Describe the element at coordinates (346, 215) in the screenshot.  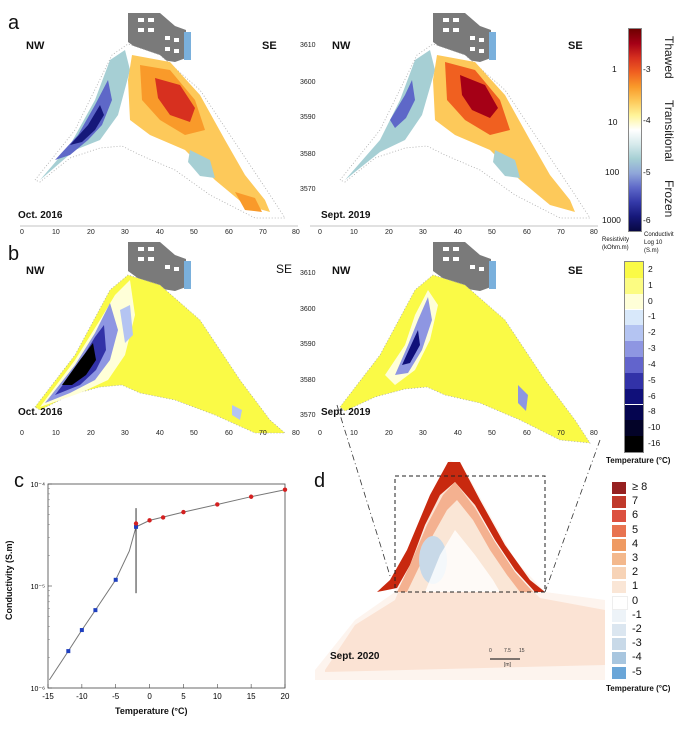
I see `date-label: Sept. 2019` at that location.